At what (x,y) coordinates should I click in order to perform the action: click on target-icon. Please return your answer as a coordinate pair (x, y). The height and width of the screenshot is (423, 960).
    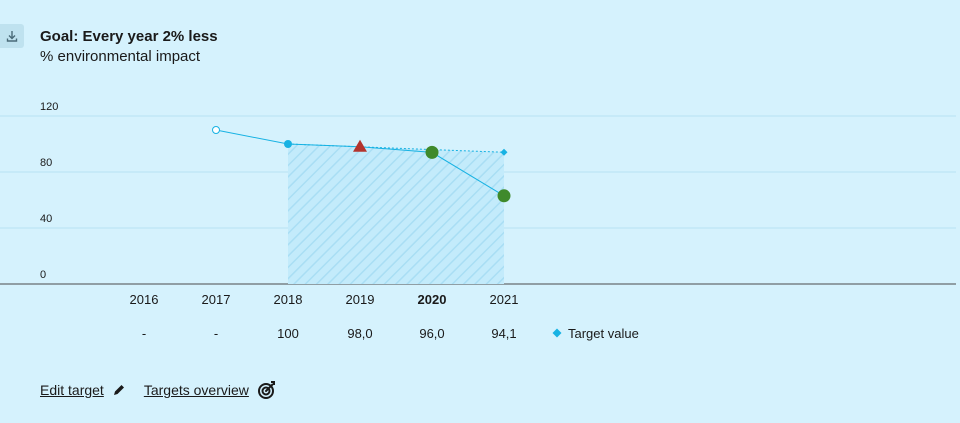
    Looking at the image, I should click on (267, 390).